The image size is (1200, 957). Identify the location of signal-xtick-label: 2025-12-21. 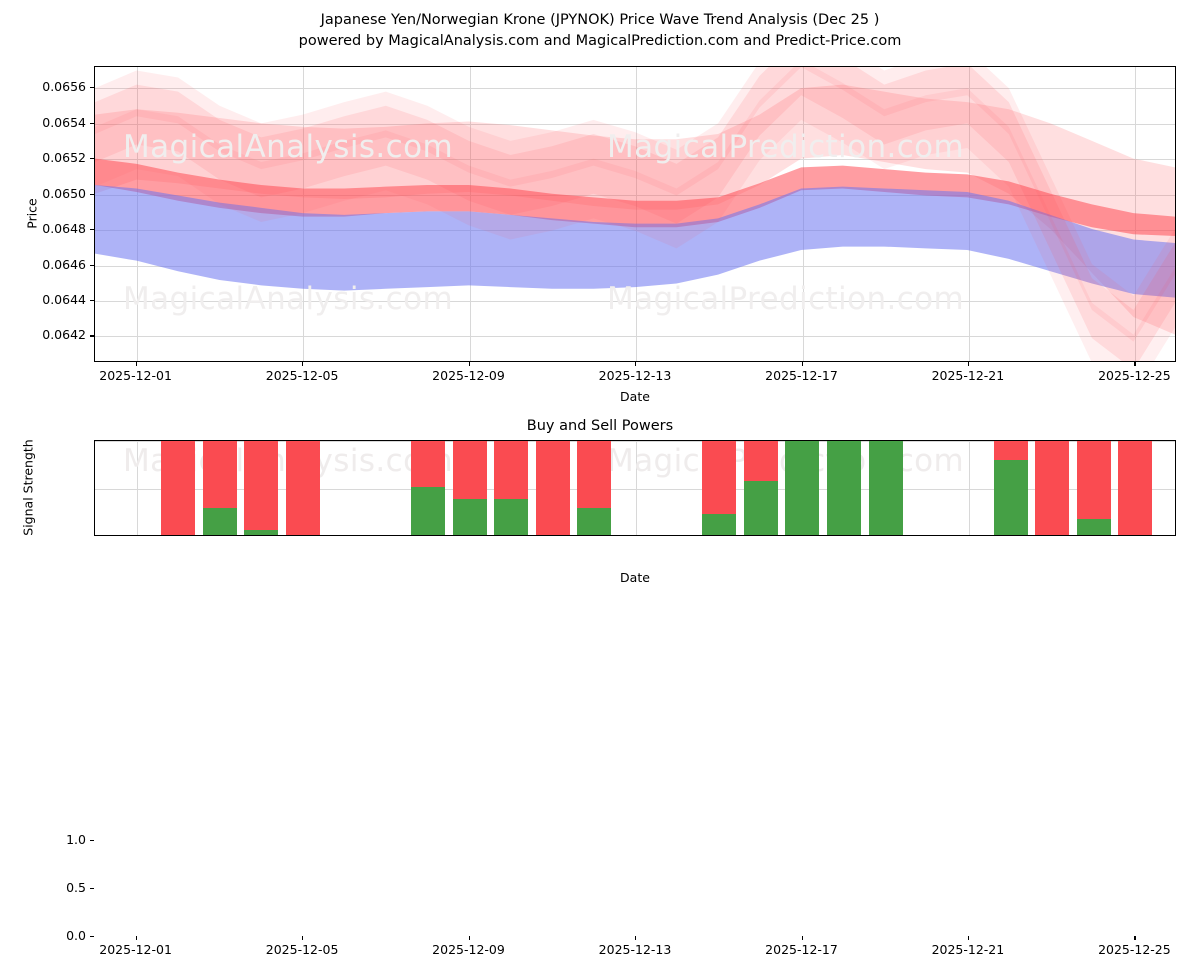
(968, 949).